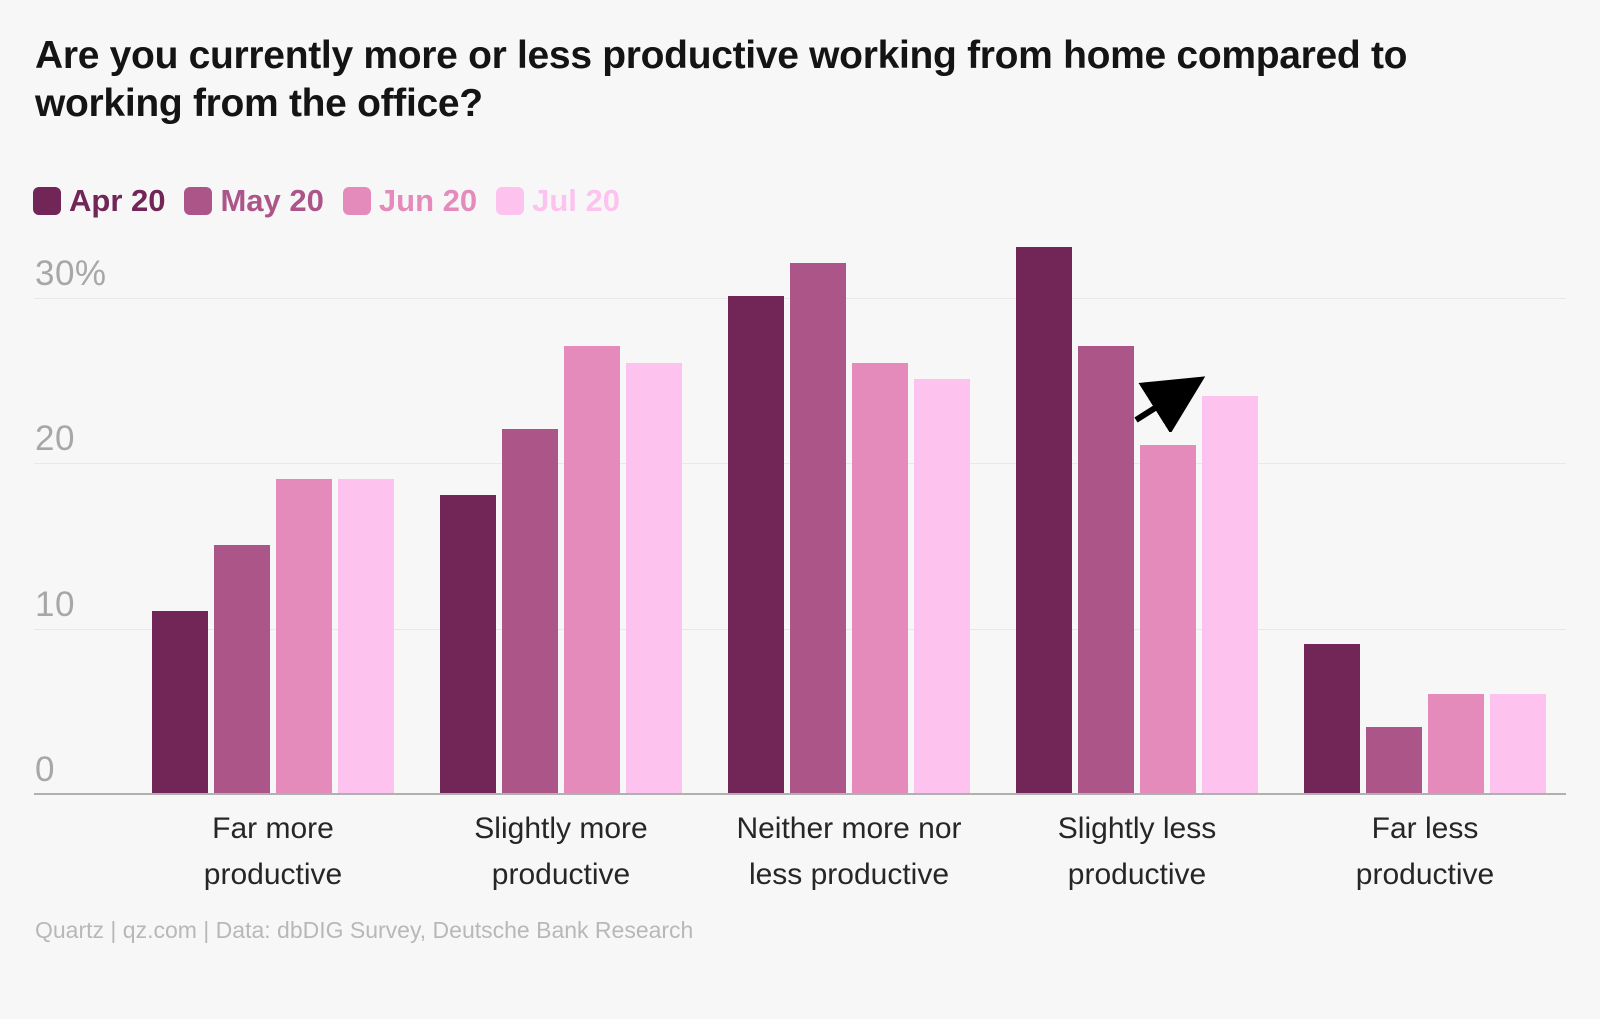 The height and width of the screenshot is (1019, 1600). Describe the element at coordinates (326, 201) in the screenshot. I see `legend: Apr 20 May 20 Jun 20 Jul 20` at that location.